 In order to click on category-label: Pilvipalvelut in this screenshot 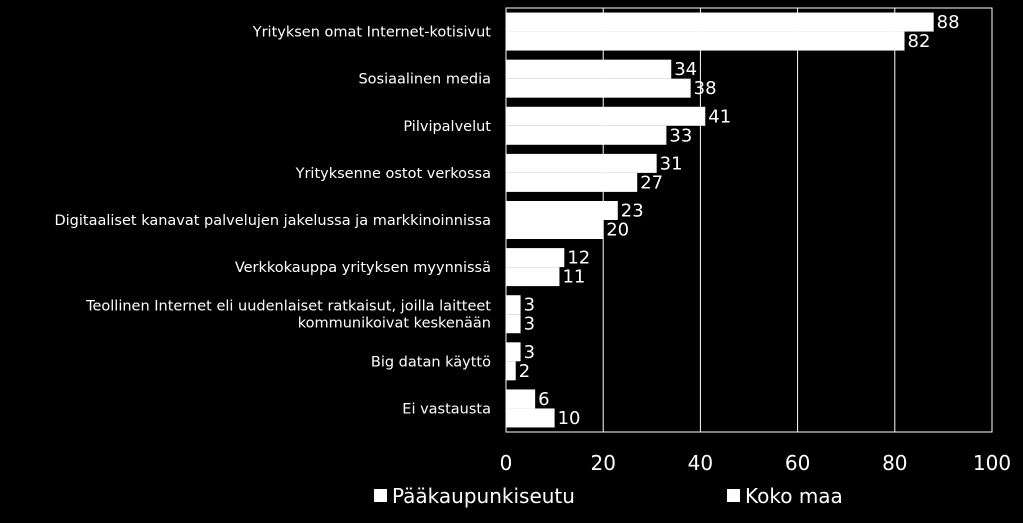, I will do `click(447, 127)`.